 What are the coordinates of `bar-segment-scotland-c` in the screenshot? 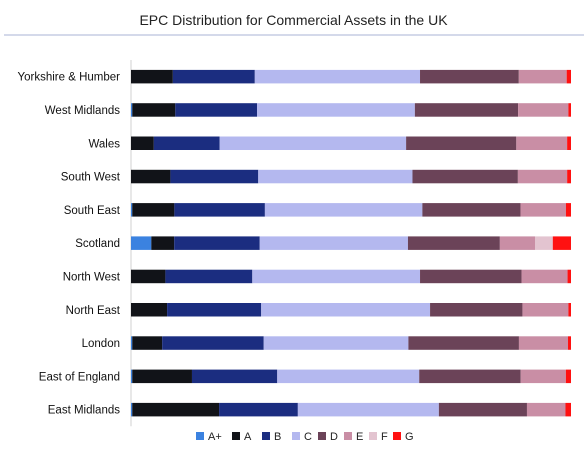 It's located at (333, 243).